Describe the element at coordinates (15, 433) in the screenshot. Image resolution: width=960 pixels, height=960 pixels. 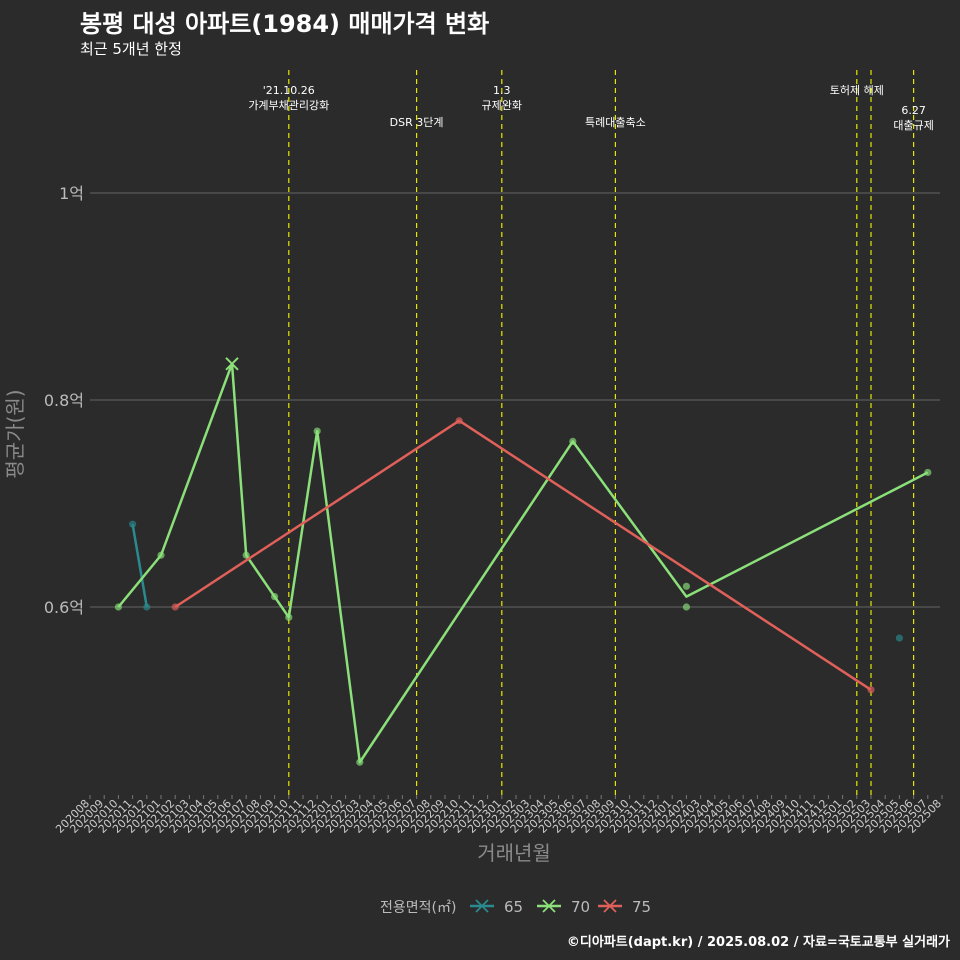
I see `y-axis-title: 평균가(원)` at that location.